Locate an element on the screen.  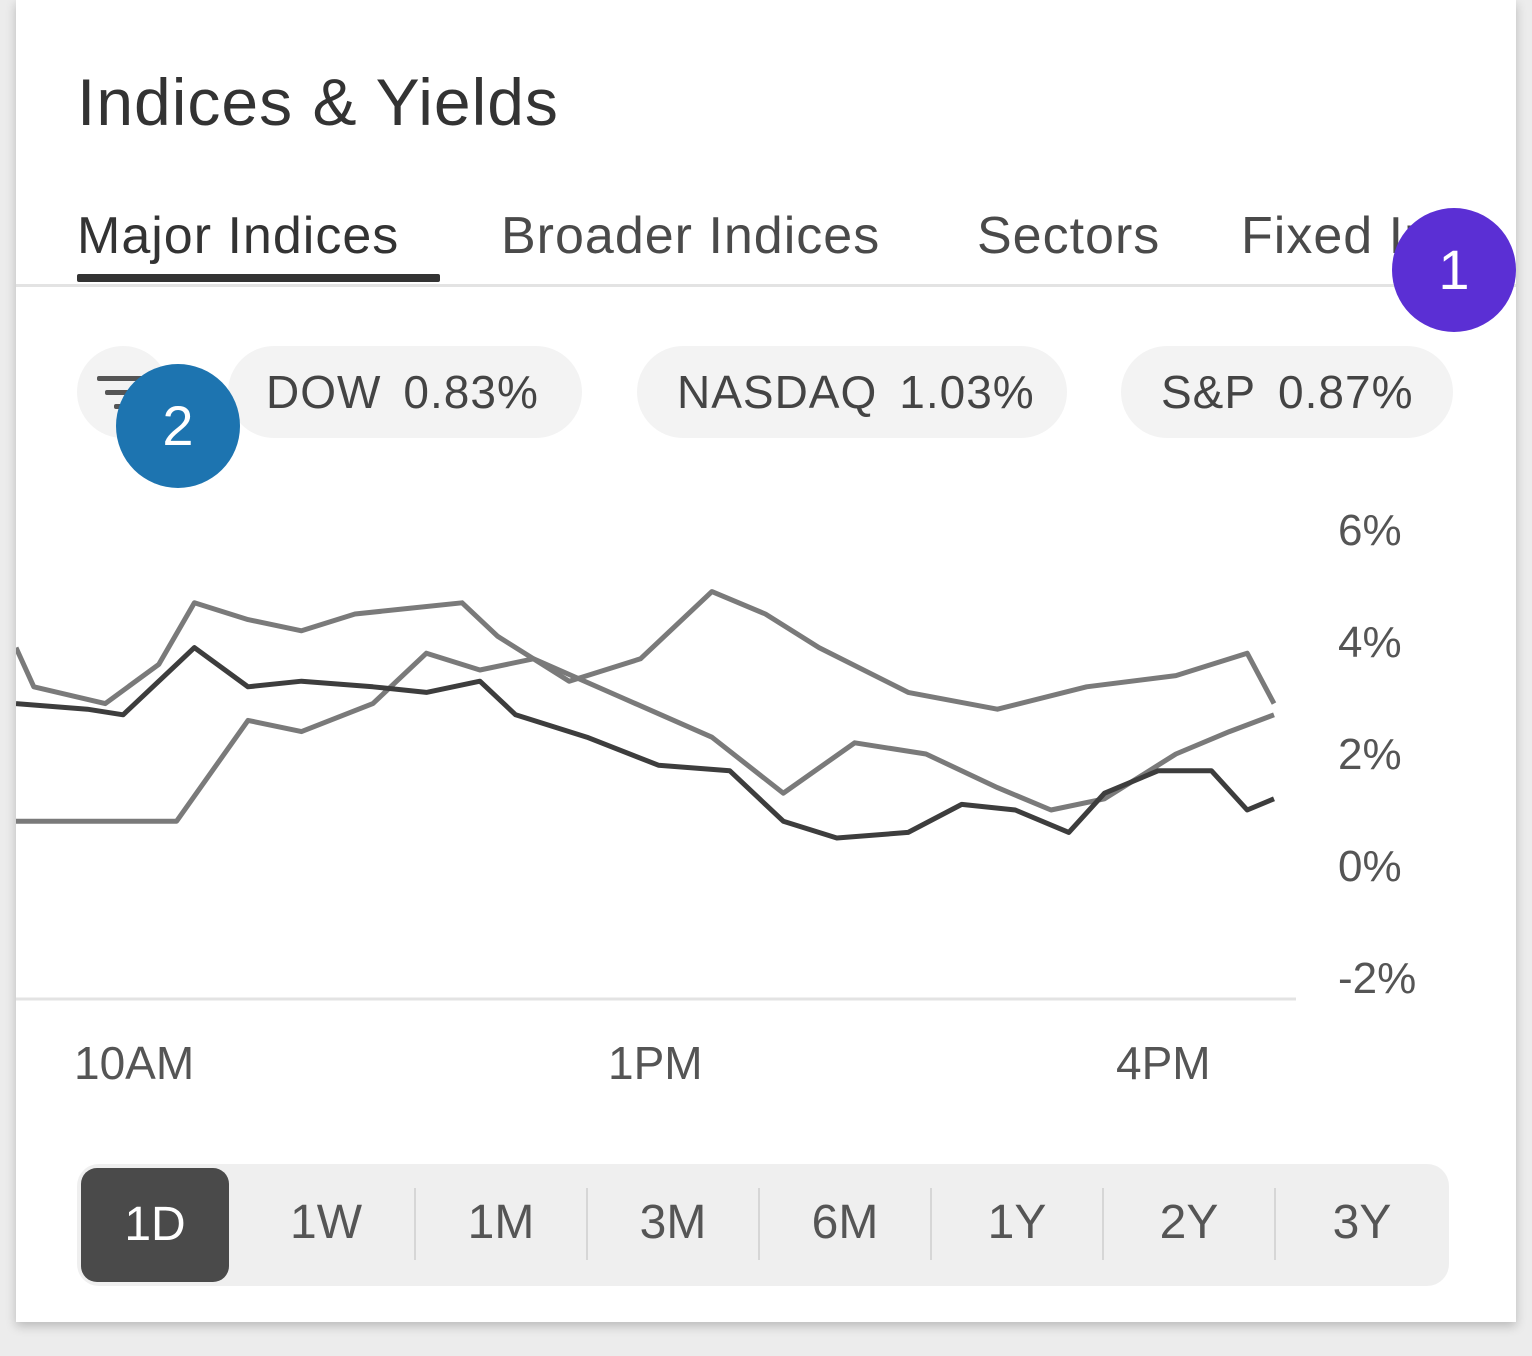
x-tick-label: 1PM is located at coordinates (655, 1063).